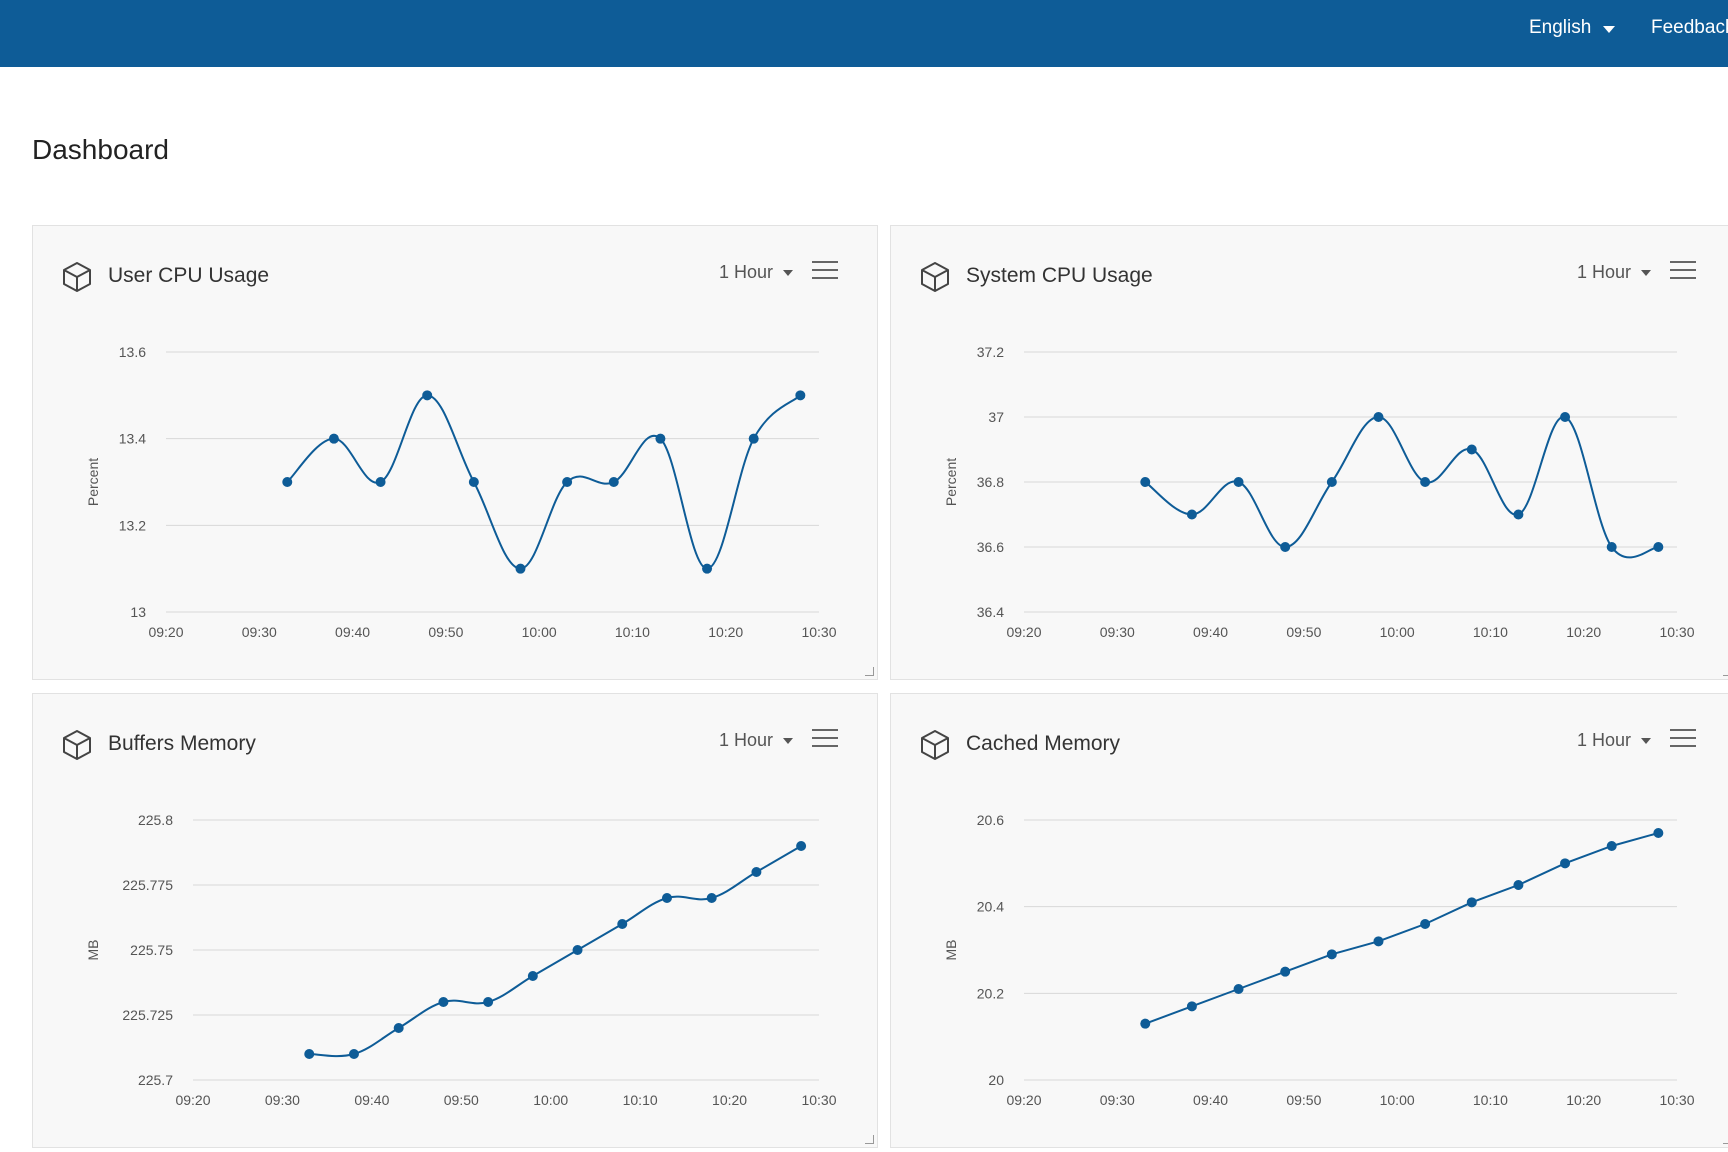 The height and width of the screenshot is (1152, 1728). What do you see at coordinates (182, 743) in the screenshot?
I see `card-title: Buffers Memory` at bounding box center [182, 743].